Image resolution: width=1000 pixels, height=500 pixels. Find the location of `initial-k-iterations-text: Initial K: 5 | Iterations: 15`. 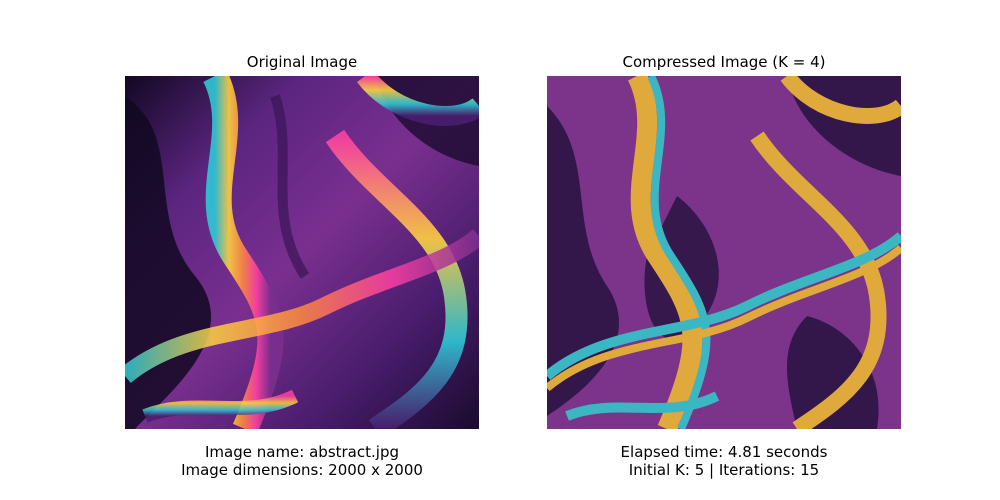

initial-k-iterations-text: Initial K: 5 | Iterations: 15 is located at coordinates (724, 470).